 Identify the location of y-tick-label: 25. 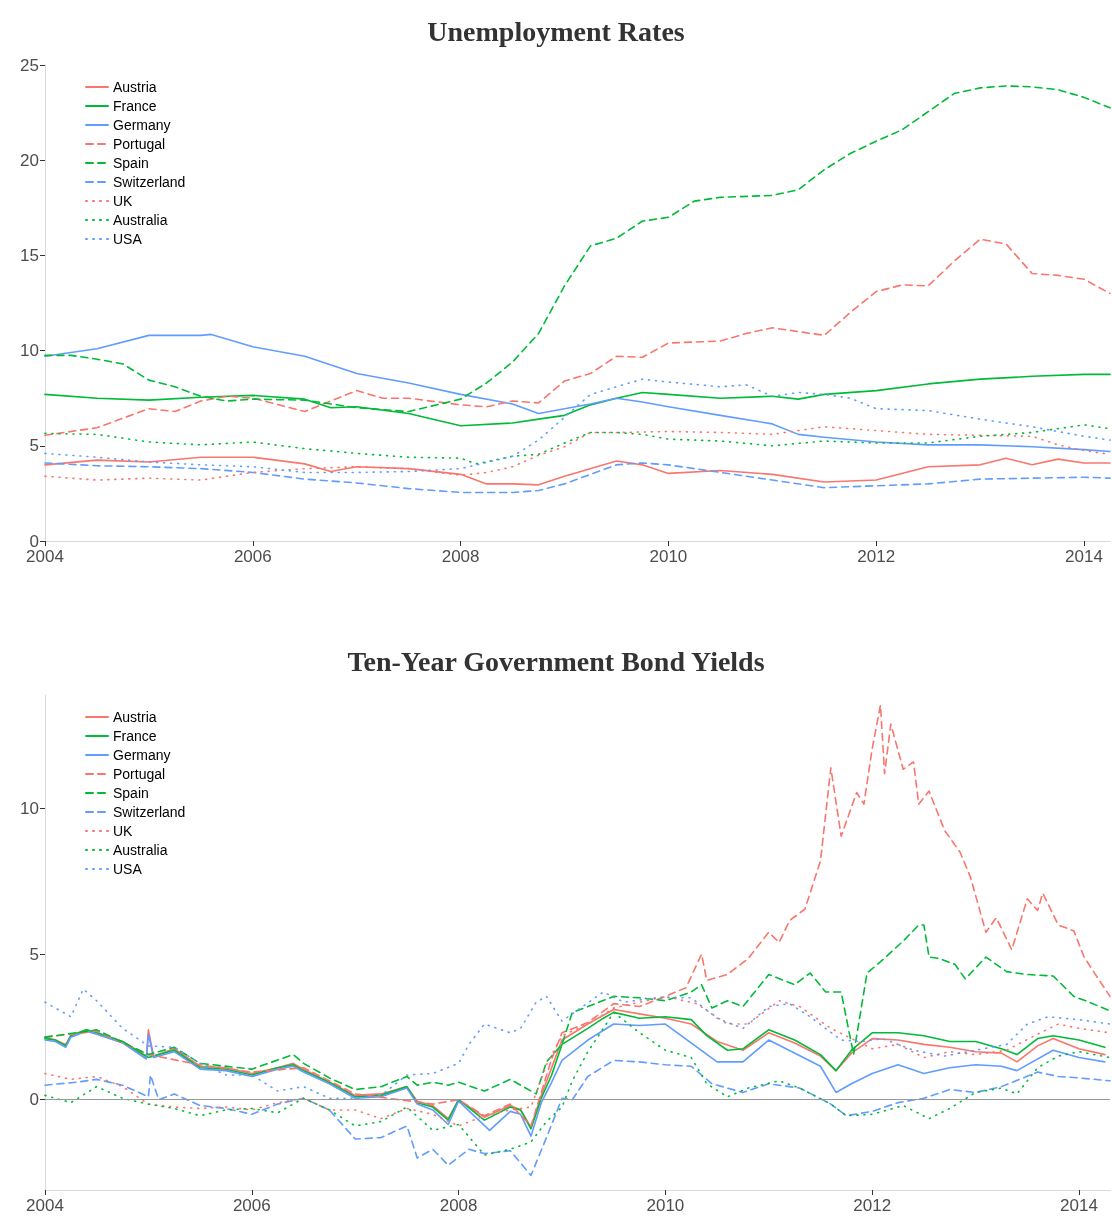
(29, 65).